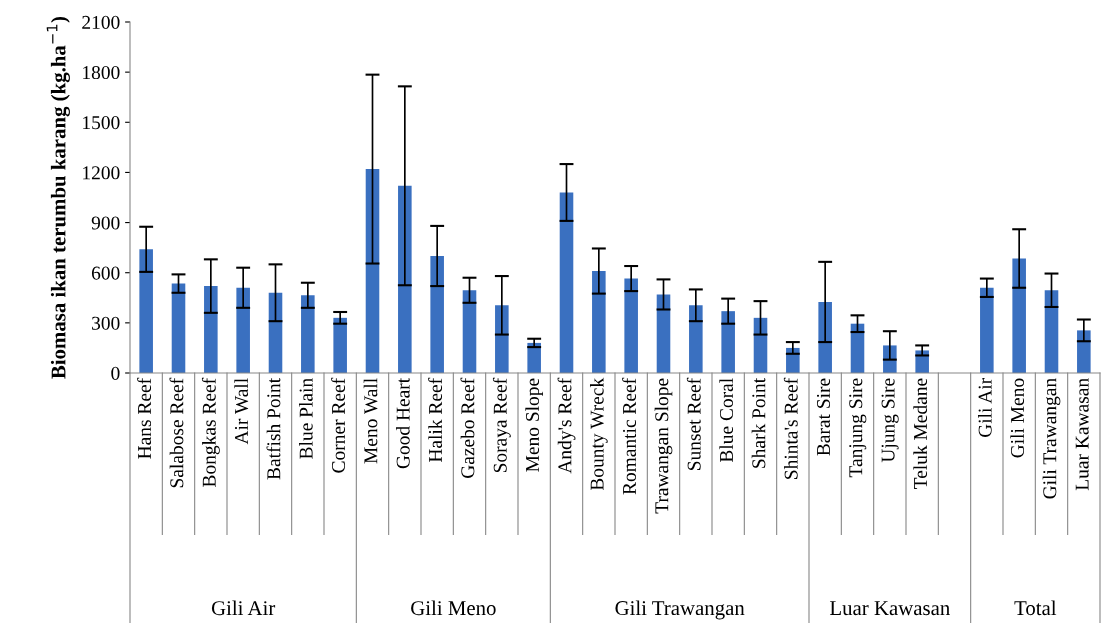  I want to click on x-tick-label: Corner Reef, so click(338, 425).